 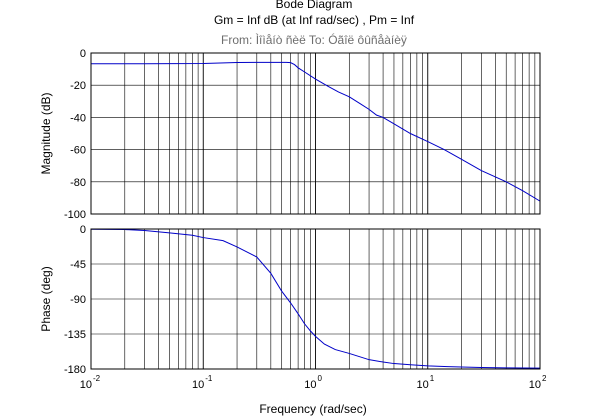 What do you see at coordinates (83, 230) in the screenshot?
I see `phase-y-tick-label: 0` at bounding box center [83, 230].